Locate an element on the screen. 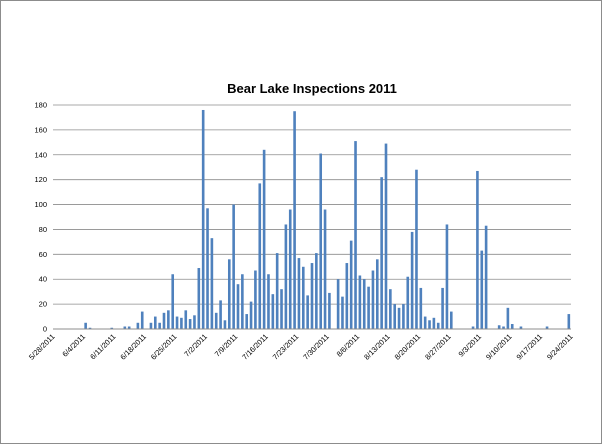 Image resolution: width=602 pixels, height=445 pixels. x-tick-label: 6/25/2011 is located at coordinates (164, 347).